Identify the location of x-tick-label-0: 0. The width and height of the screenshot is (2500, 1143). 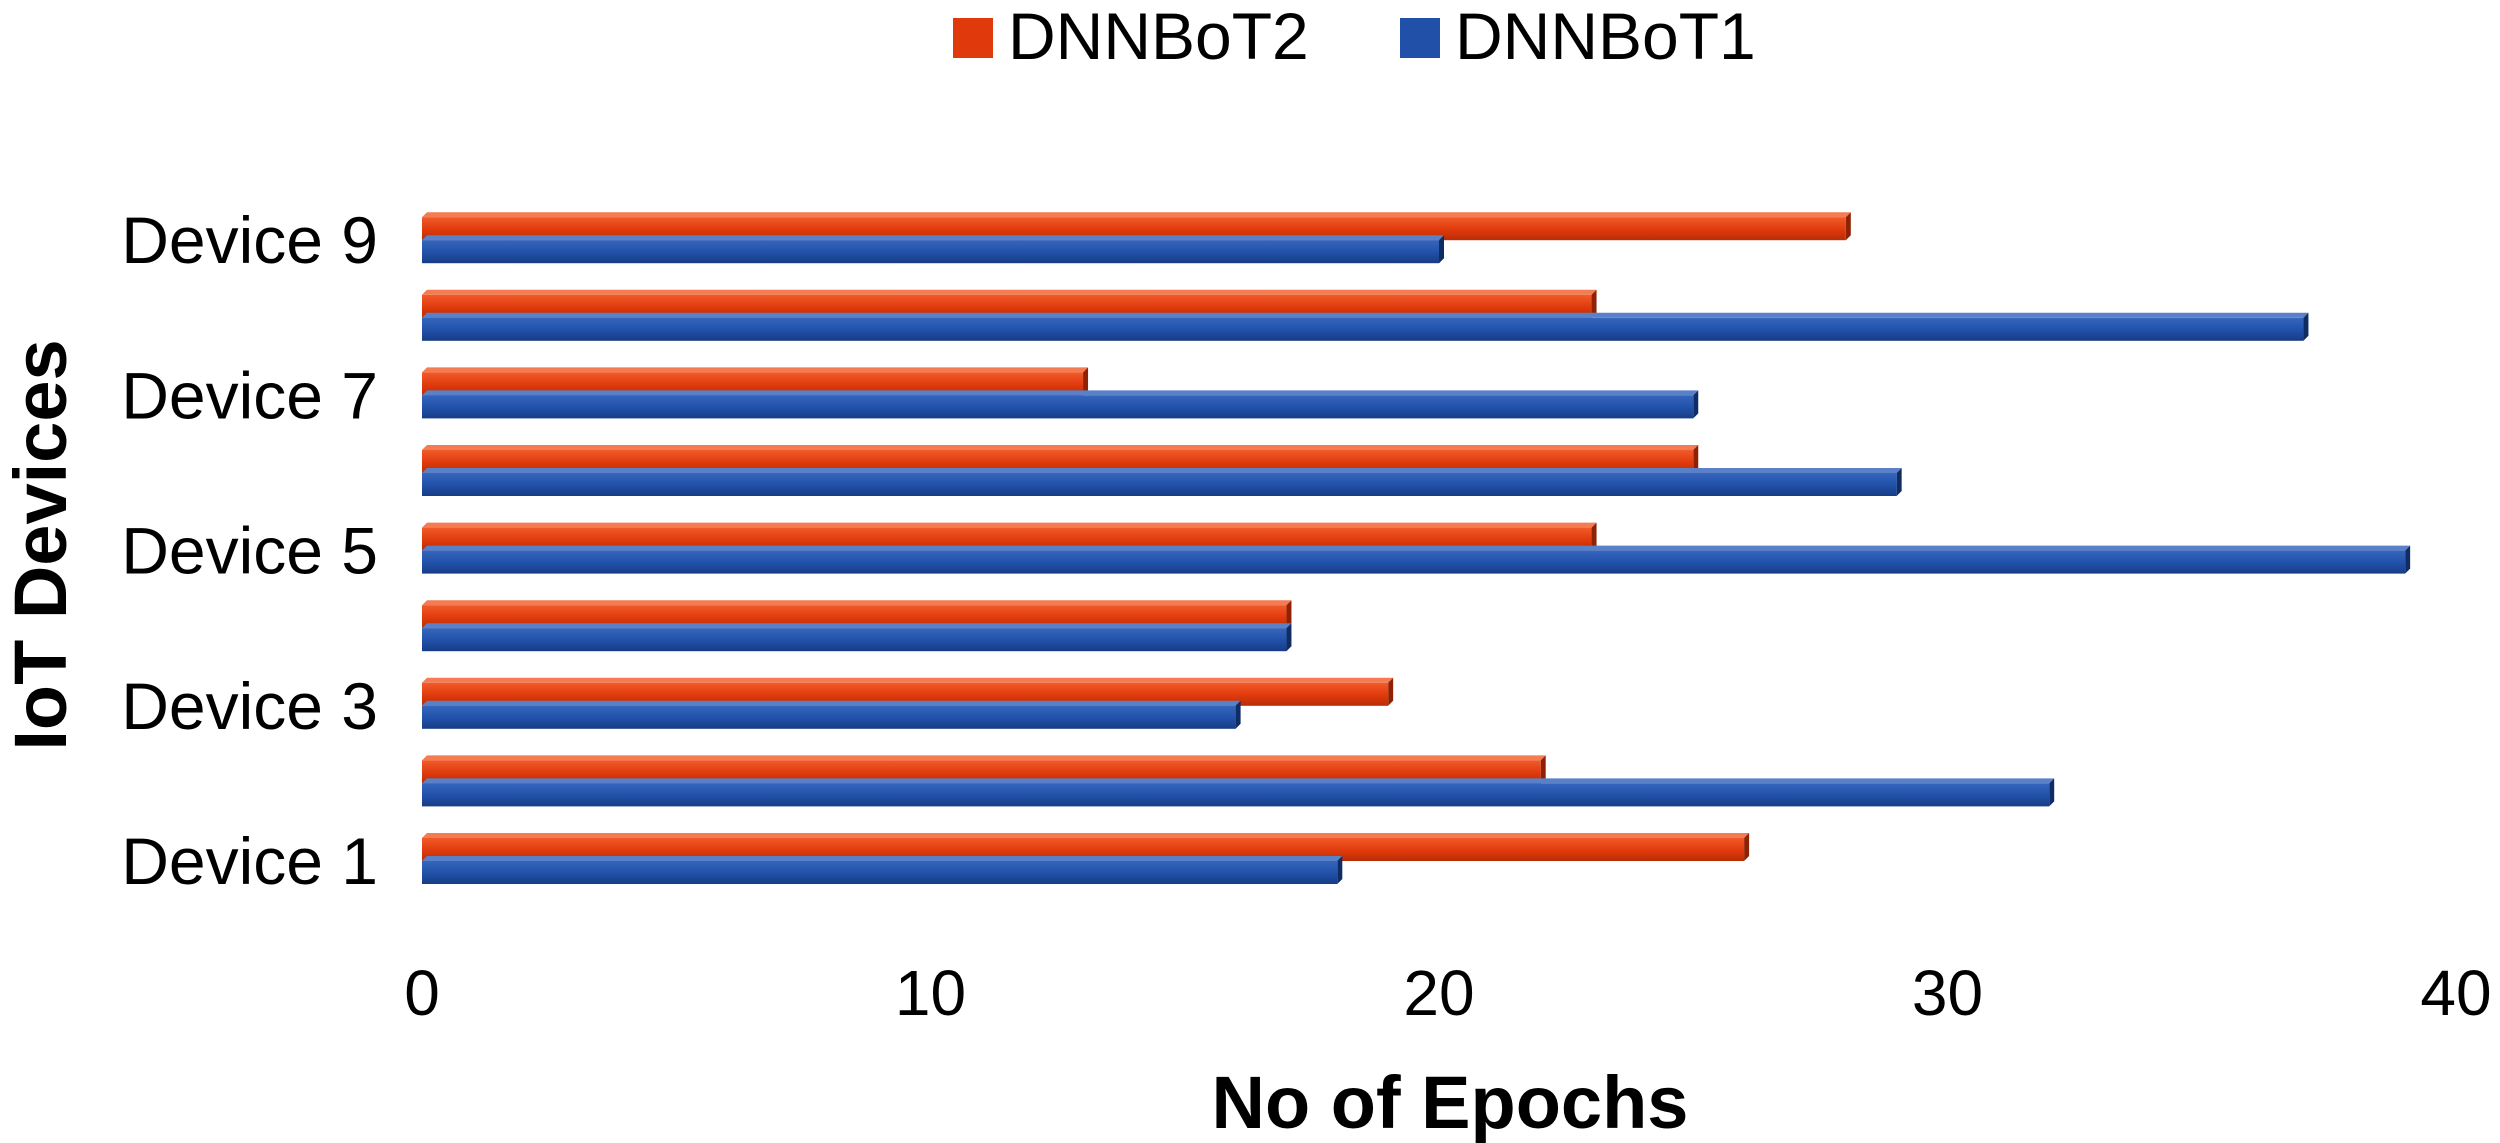
(422, 993).